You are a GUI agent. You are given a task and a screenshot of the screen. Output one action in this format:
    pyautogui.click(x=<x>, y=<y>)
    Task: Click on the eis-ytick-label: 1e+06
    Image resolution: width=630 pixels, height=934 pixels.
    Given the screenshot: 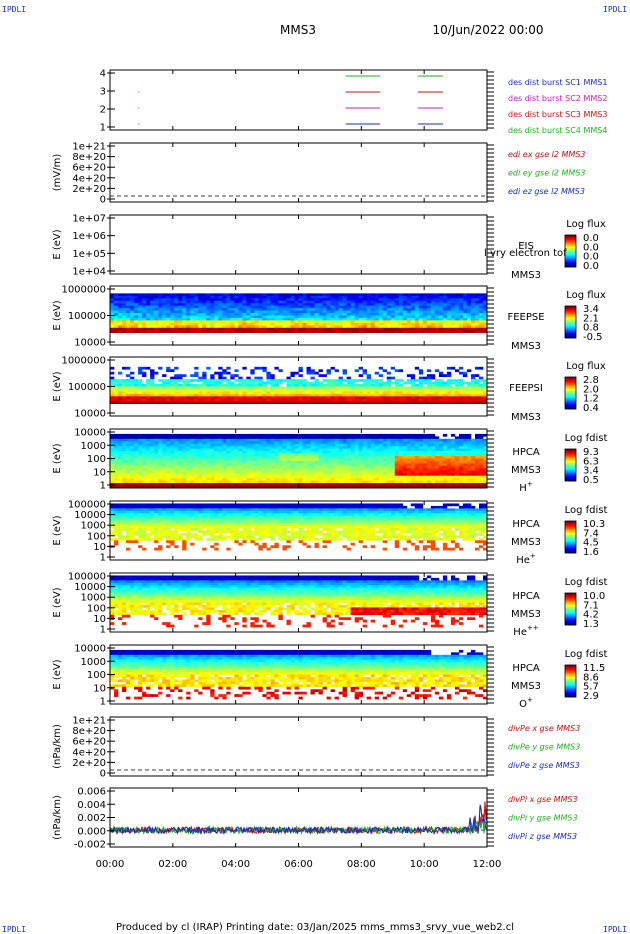 What is the action you would take?
    pyautogui.click(x=89, y=236)
    